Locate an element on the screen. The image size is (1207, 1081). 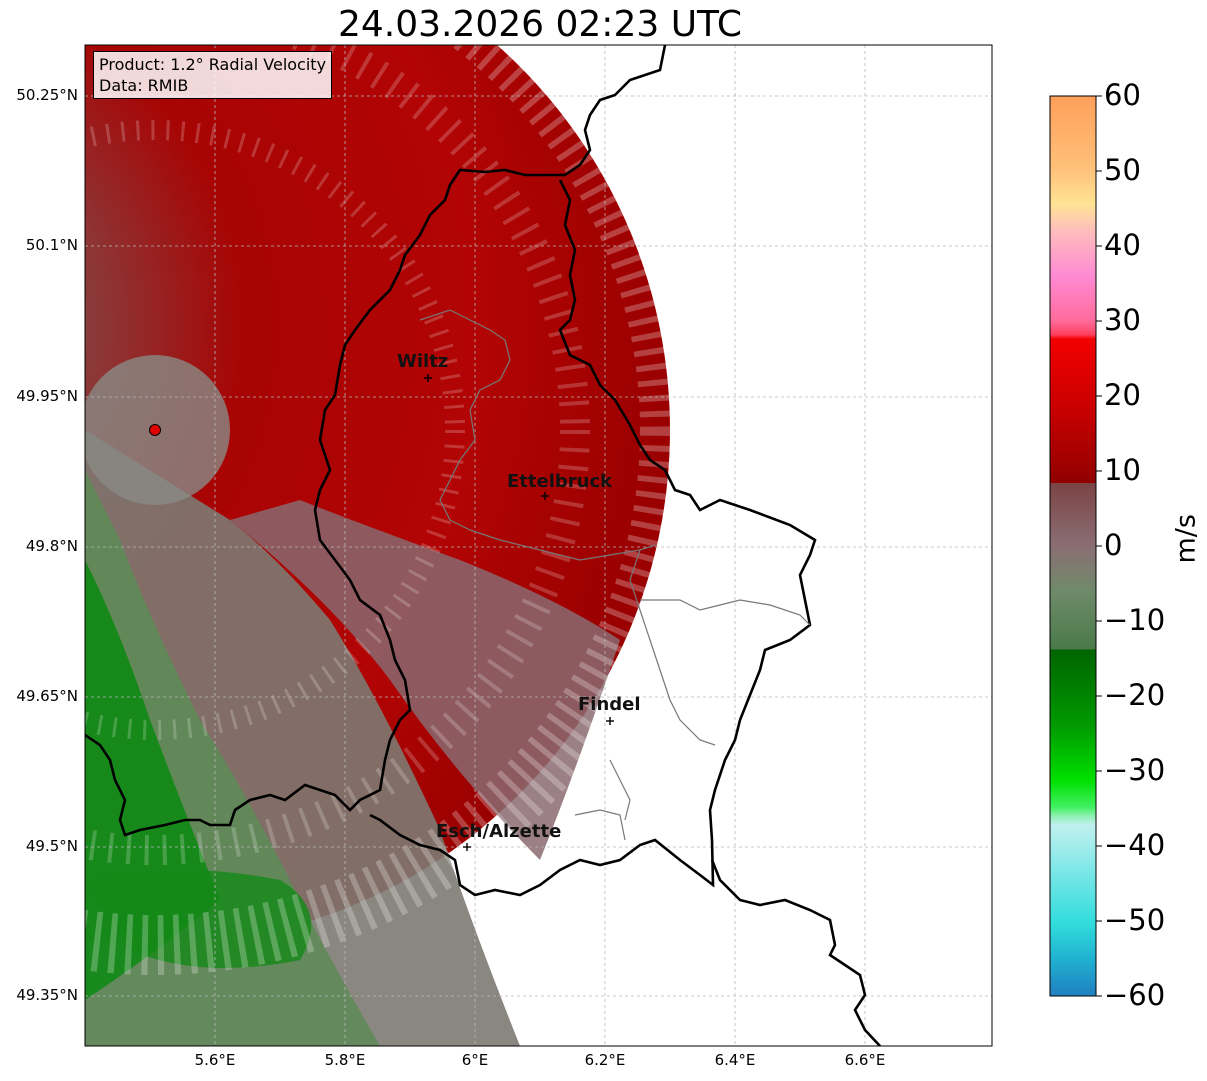
city-markers is located at coordinates (519, 612).